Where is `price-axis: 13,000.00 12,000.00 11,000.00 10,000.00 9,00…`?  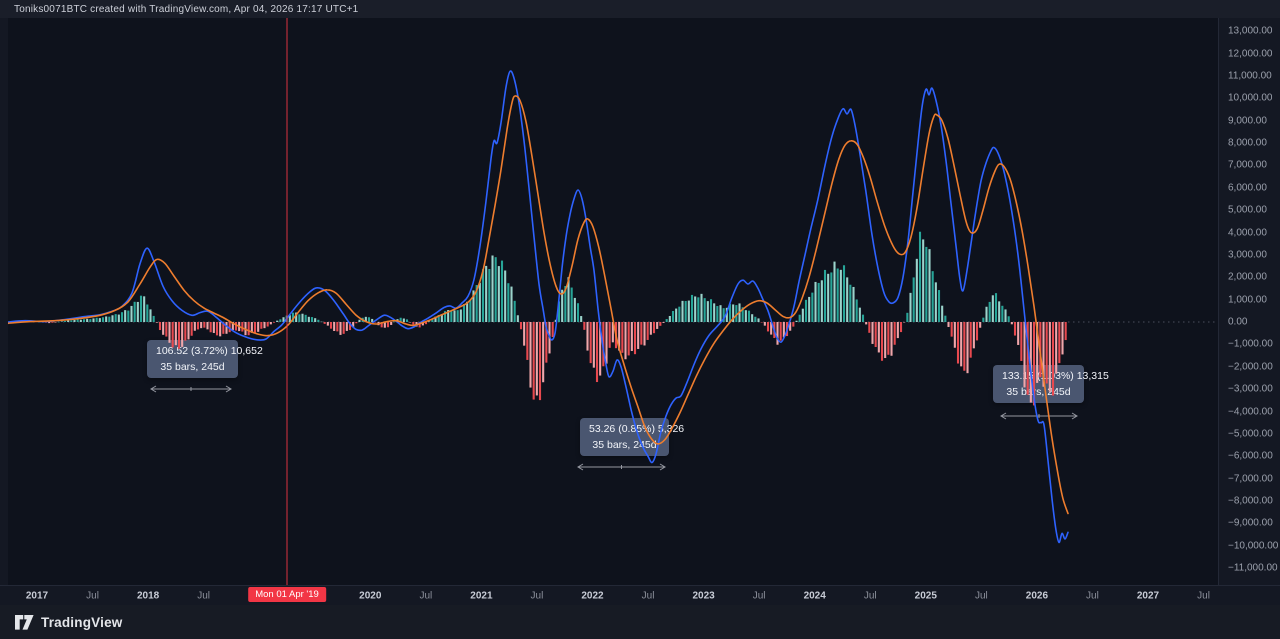 price-axis: 13,000.00 12,000.00 11,000.00 10,000.00 9,00… is located at coordinates (1249, 301).